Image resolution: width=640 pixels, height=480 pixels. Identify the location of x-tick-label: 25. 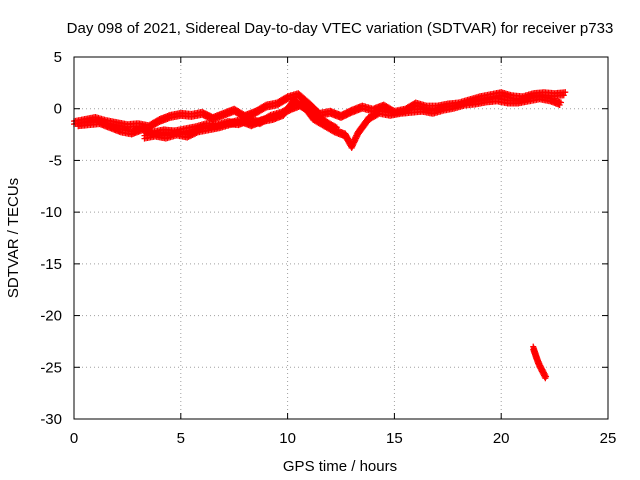
(608, 438).